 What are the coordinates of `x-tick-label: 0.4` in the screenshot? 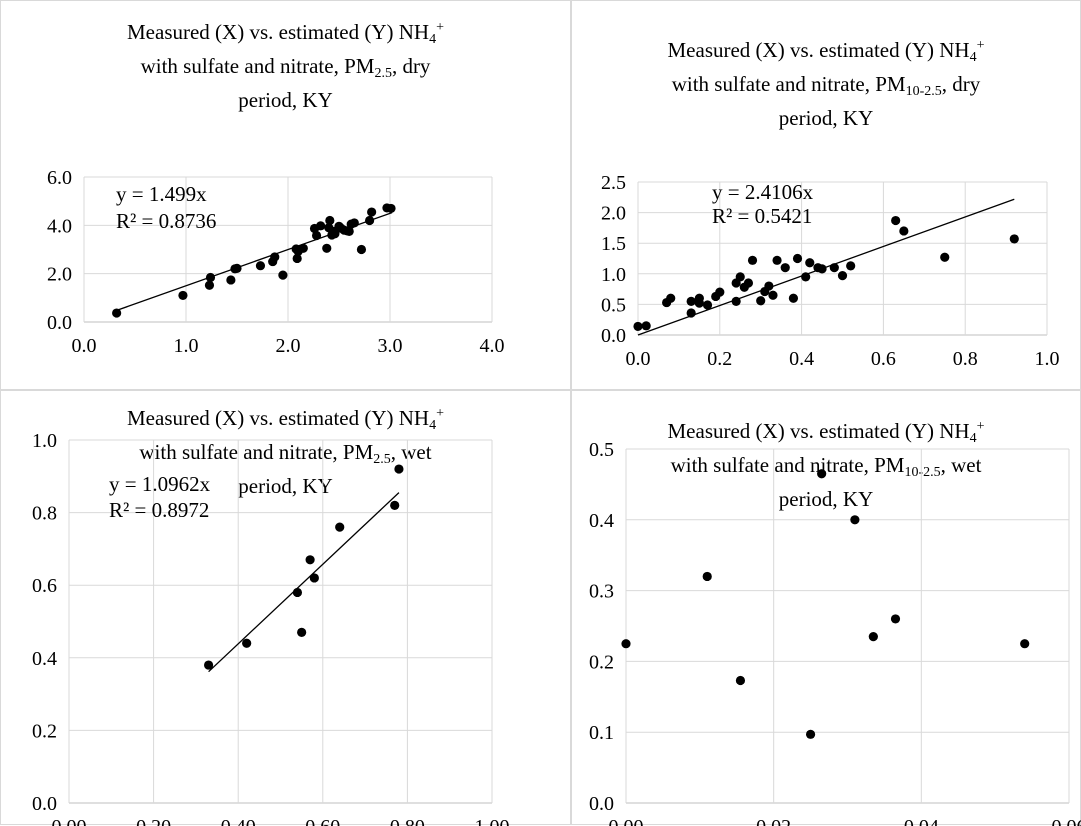 It's located at (801, 359).